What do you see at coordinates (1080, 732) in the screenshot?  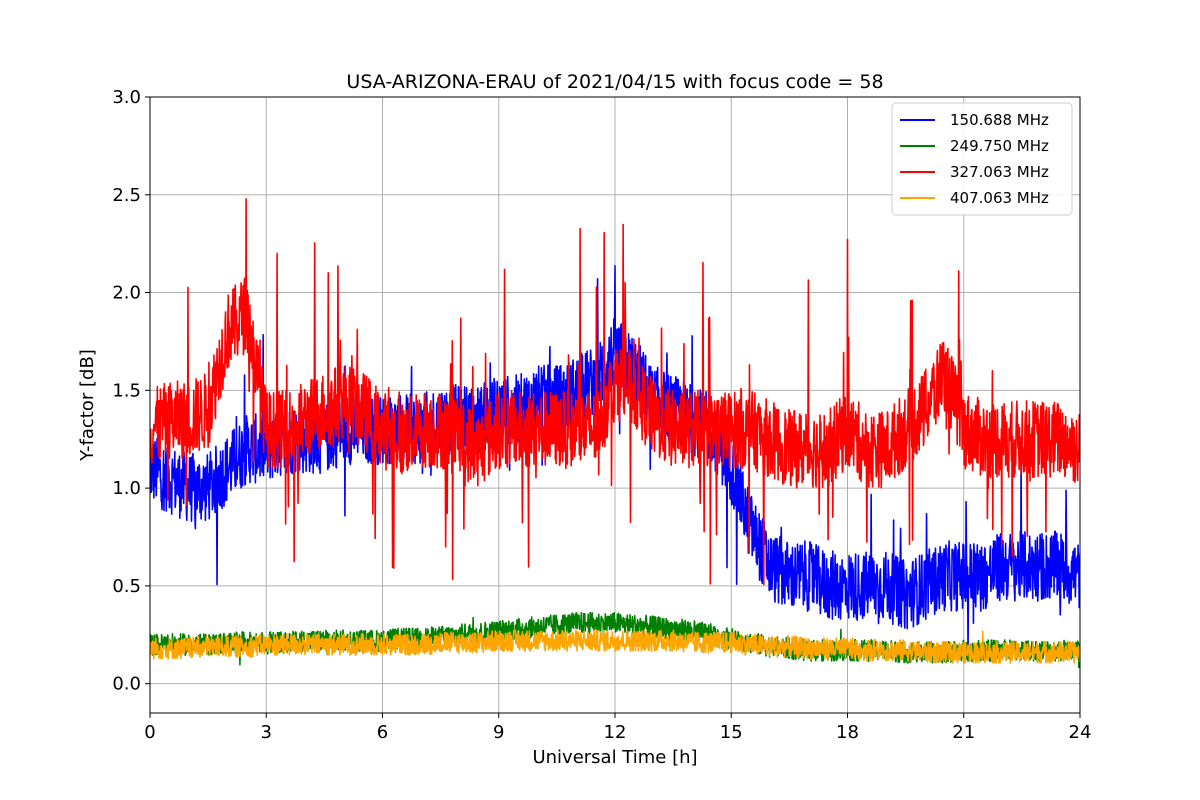 I see `x-tick-label: 24` at bounding box center [1080, 732].